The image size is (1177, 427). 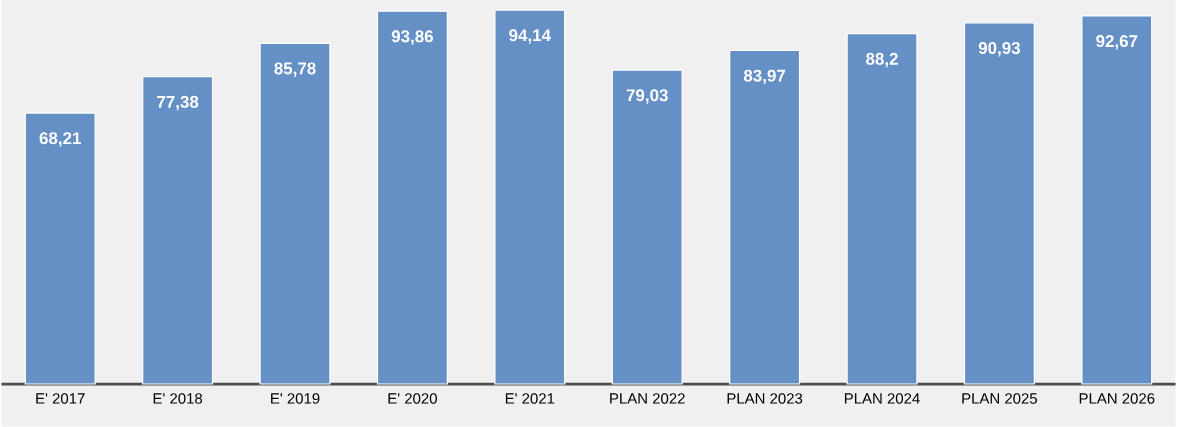 What do you see at coordinates (882, 60) in the screenshot?
I see `data-label: 88,2` at bounding box center [882, 60].